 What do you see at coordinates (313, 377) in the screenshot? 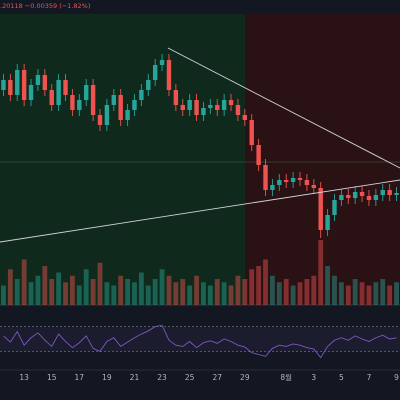
I see `x-tick-label: 3` at bounding box center [313, 377].